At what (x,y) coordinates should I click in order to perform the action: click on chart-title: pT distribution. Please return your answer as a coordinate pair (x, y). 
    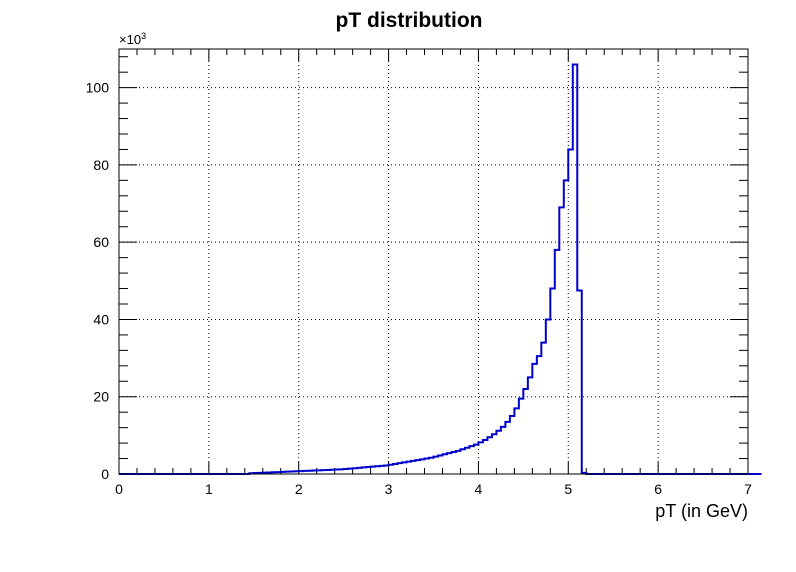
    Looking at the image, I should click on (409, 20).